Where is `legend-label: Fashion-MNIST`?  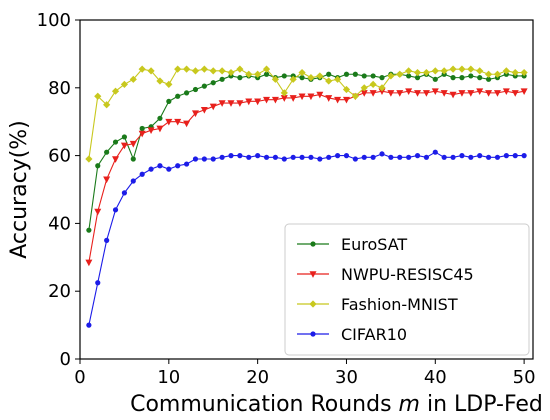 legend-label: Fashion-MNIST is located at coordinates (399, 304).